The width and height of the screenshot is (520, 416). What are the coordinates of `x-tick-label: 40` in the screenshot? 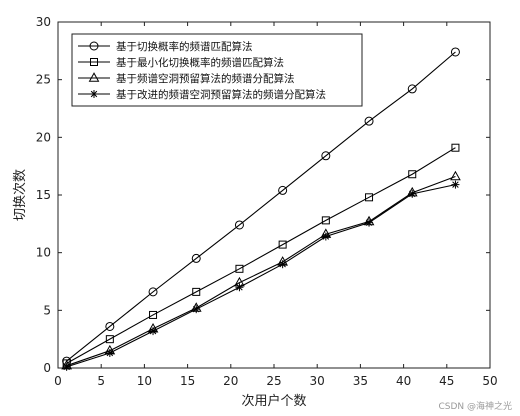 It's located at (403, 381).